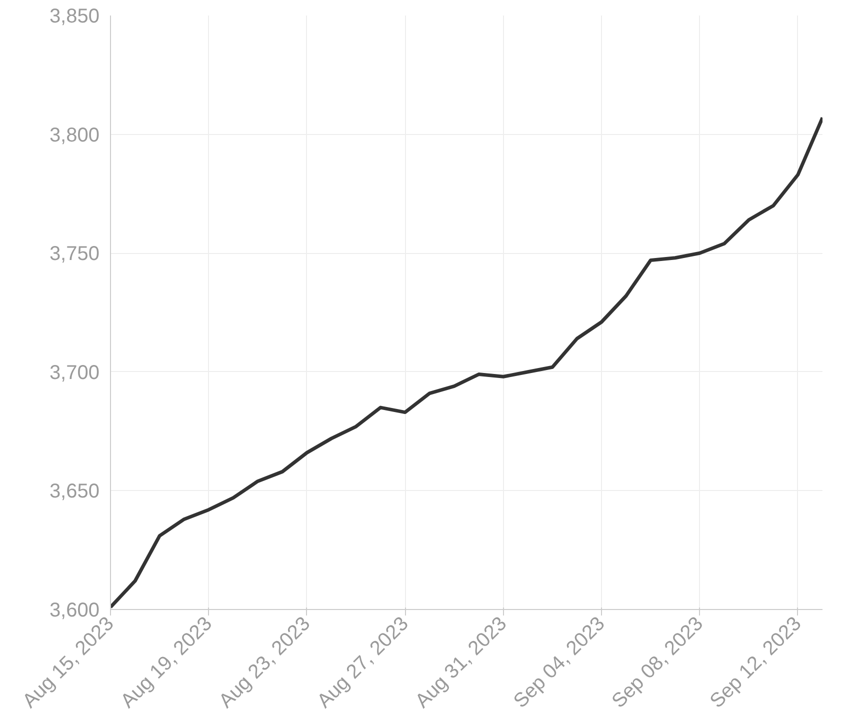 The height and width of the screenshot is (723, 842). Describe the element at coordinates (74, 254) in the screenshot. I see `y-tick-label: 3,750` at that location.